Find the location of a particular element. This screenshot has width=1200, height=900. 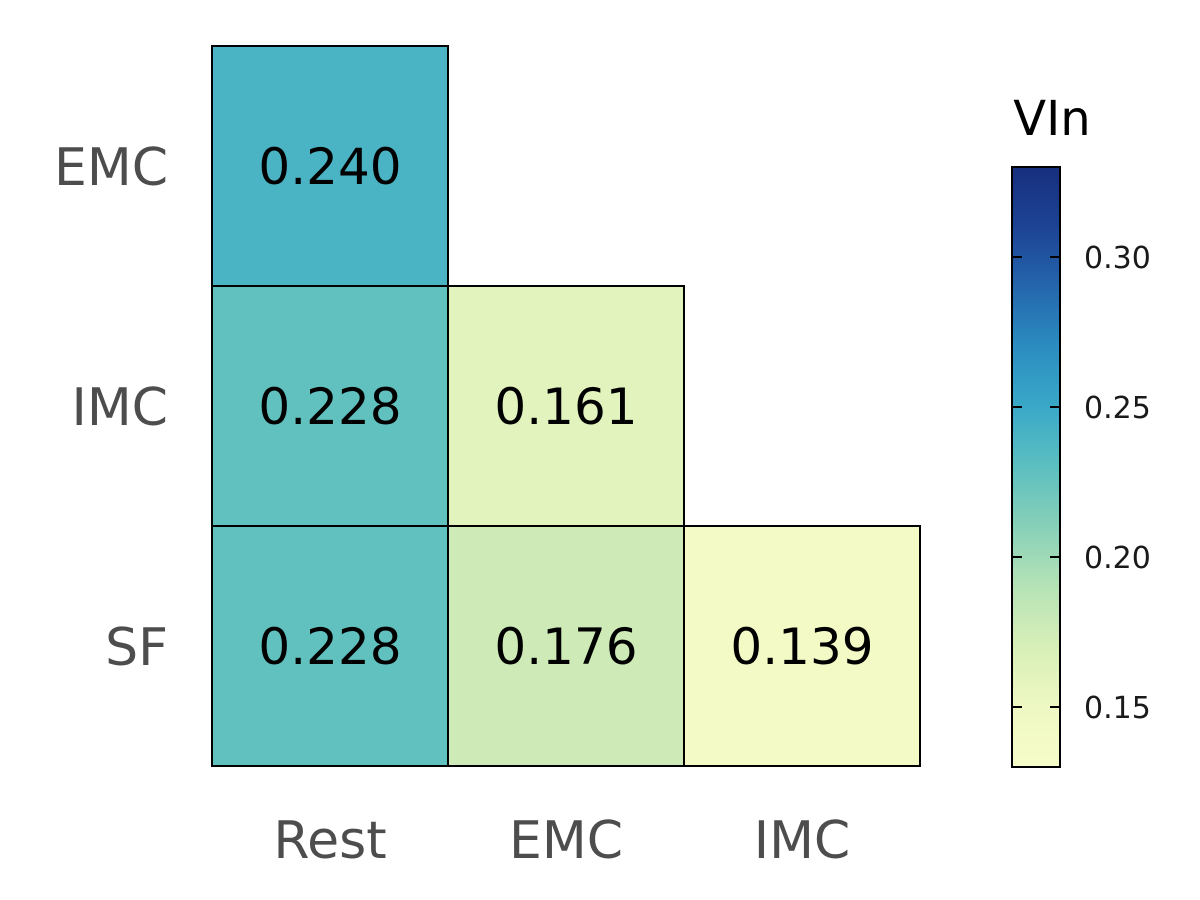

colorbar-tick-label-3: 0.30 is located at coordinates (1117, 258).